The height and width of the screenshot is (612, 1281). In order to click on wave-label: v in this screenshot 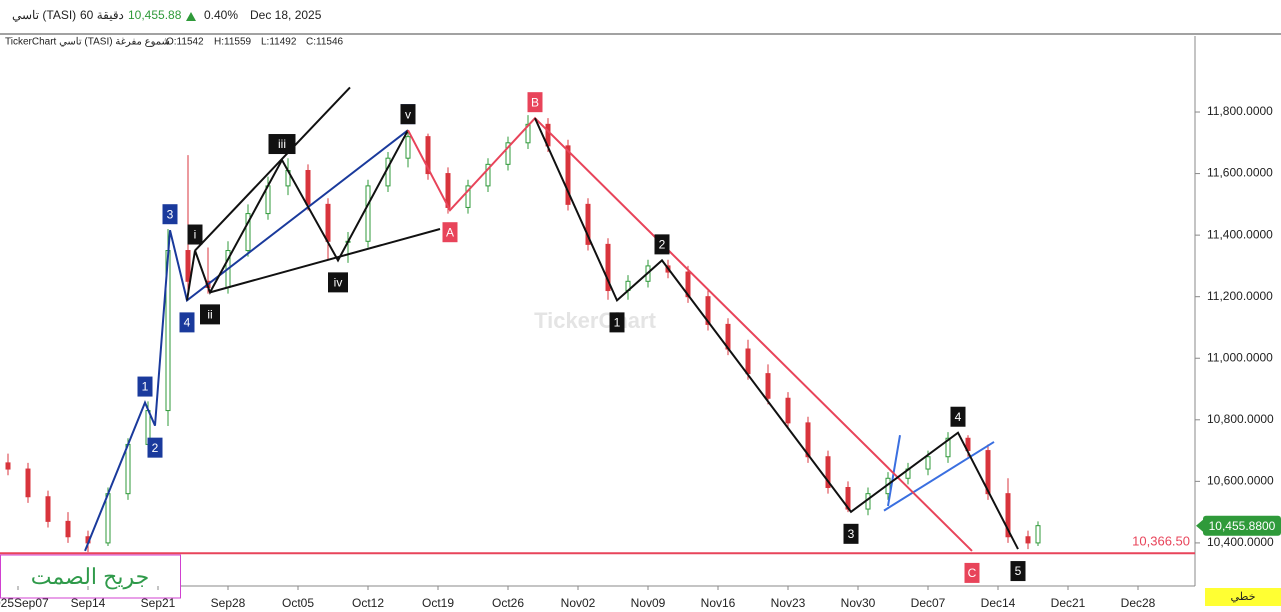, I will do `click(408, 114)`.